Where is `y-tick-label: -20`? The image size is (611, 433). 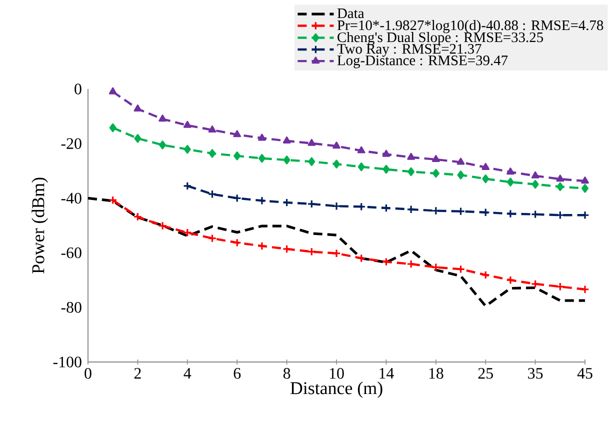 y-tick-label: -20 is located at coordinates (71, 143).